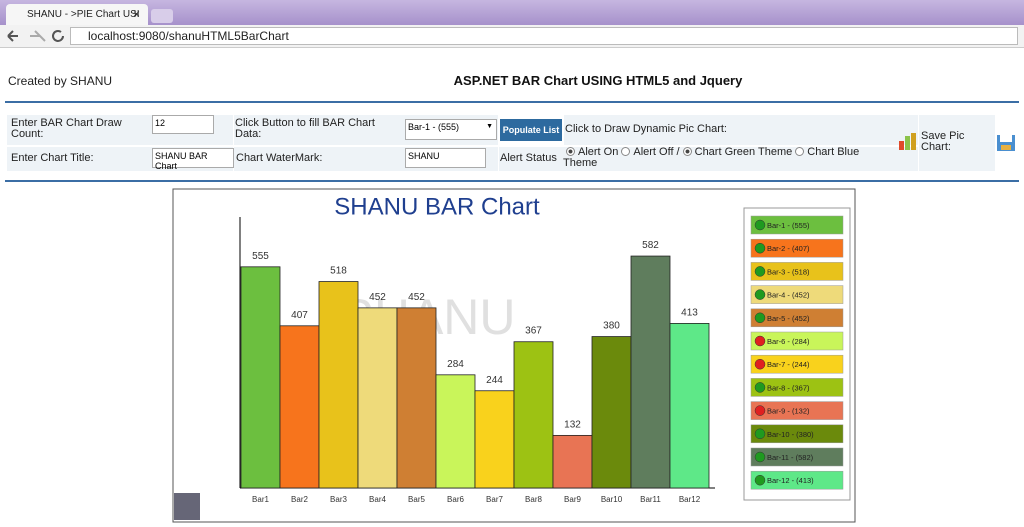  What do you see at coordinates (137, 14) in the screenshot?
I see `tab-close: ×` at bounding box center [137, 14].